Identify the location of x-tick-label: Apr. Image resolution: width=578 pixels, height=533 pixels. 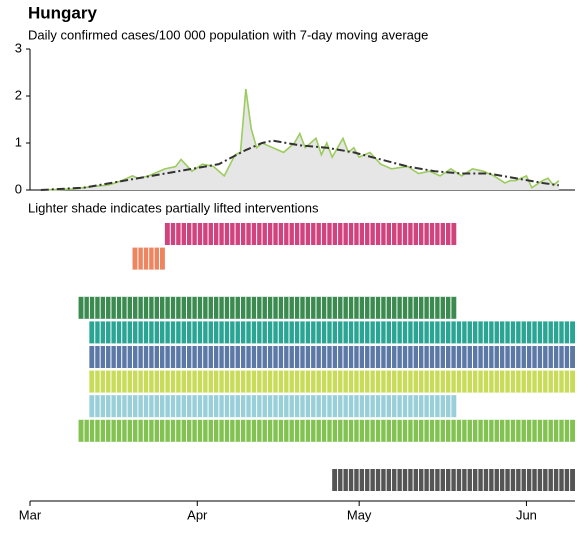
(197, 514).